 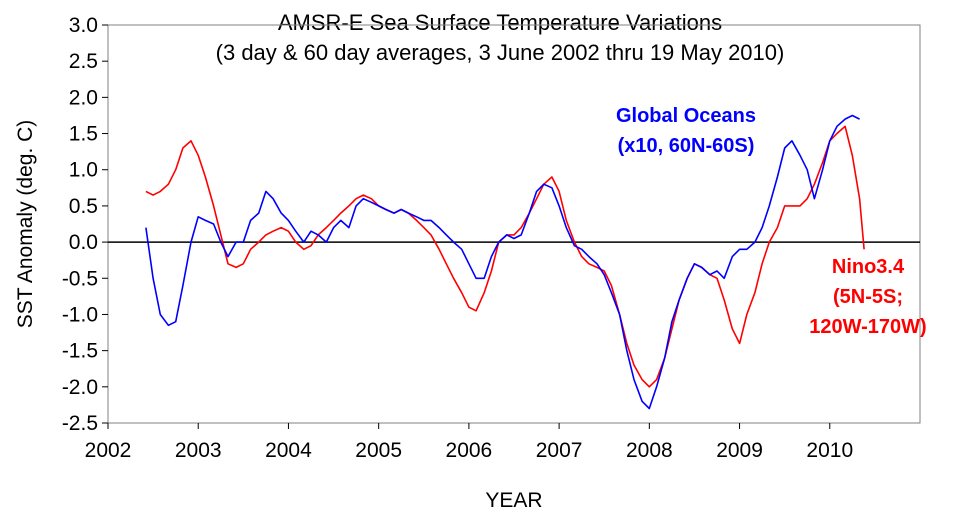 I want to click on y-tick-label: -2.5, so click(x=80, y=423).